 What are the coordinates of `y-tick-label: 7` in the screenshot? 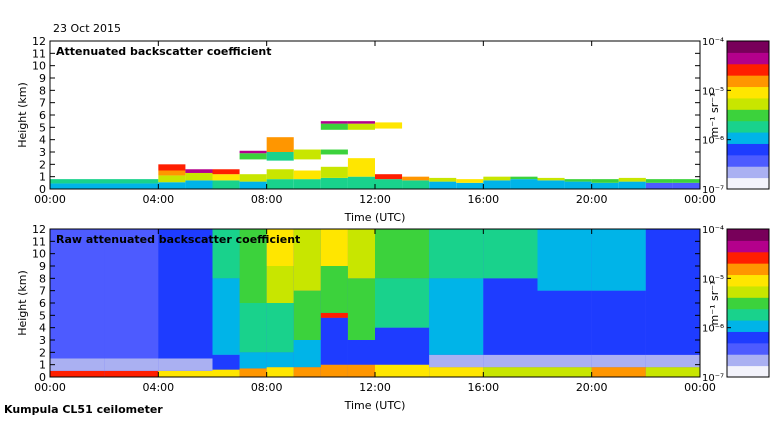 It's located at (42, 291).